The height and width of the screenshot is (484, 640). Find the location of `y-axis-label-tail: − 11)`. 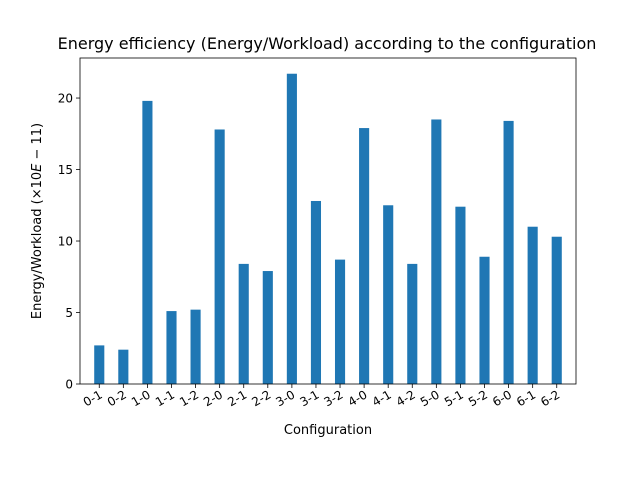

y-axis-label-tail: − 11) is located at coordinates (37, 143).